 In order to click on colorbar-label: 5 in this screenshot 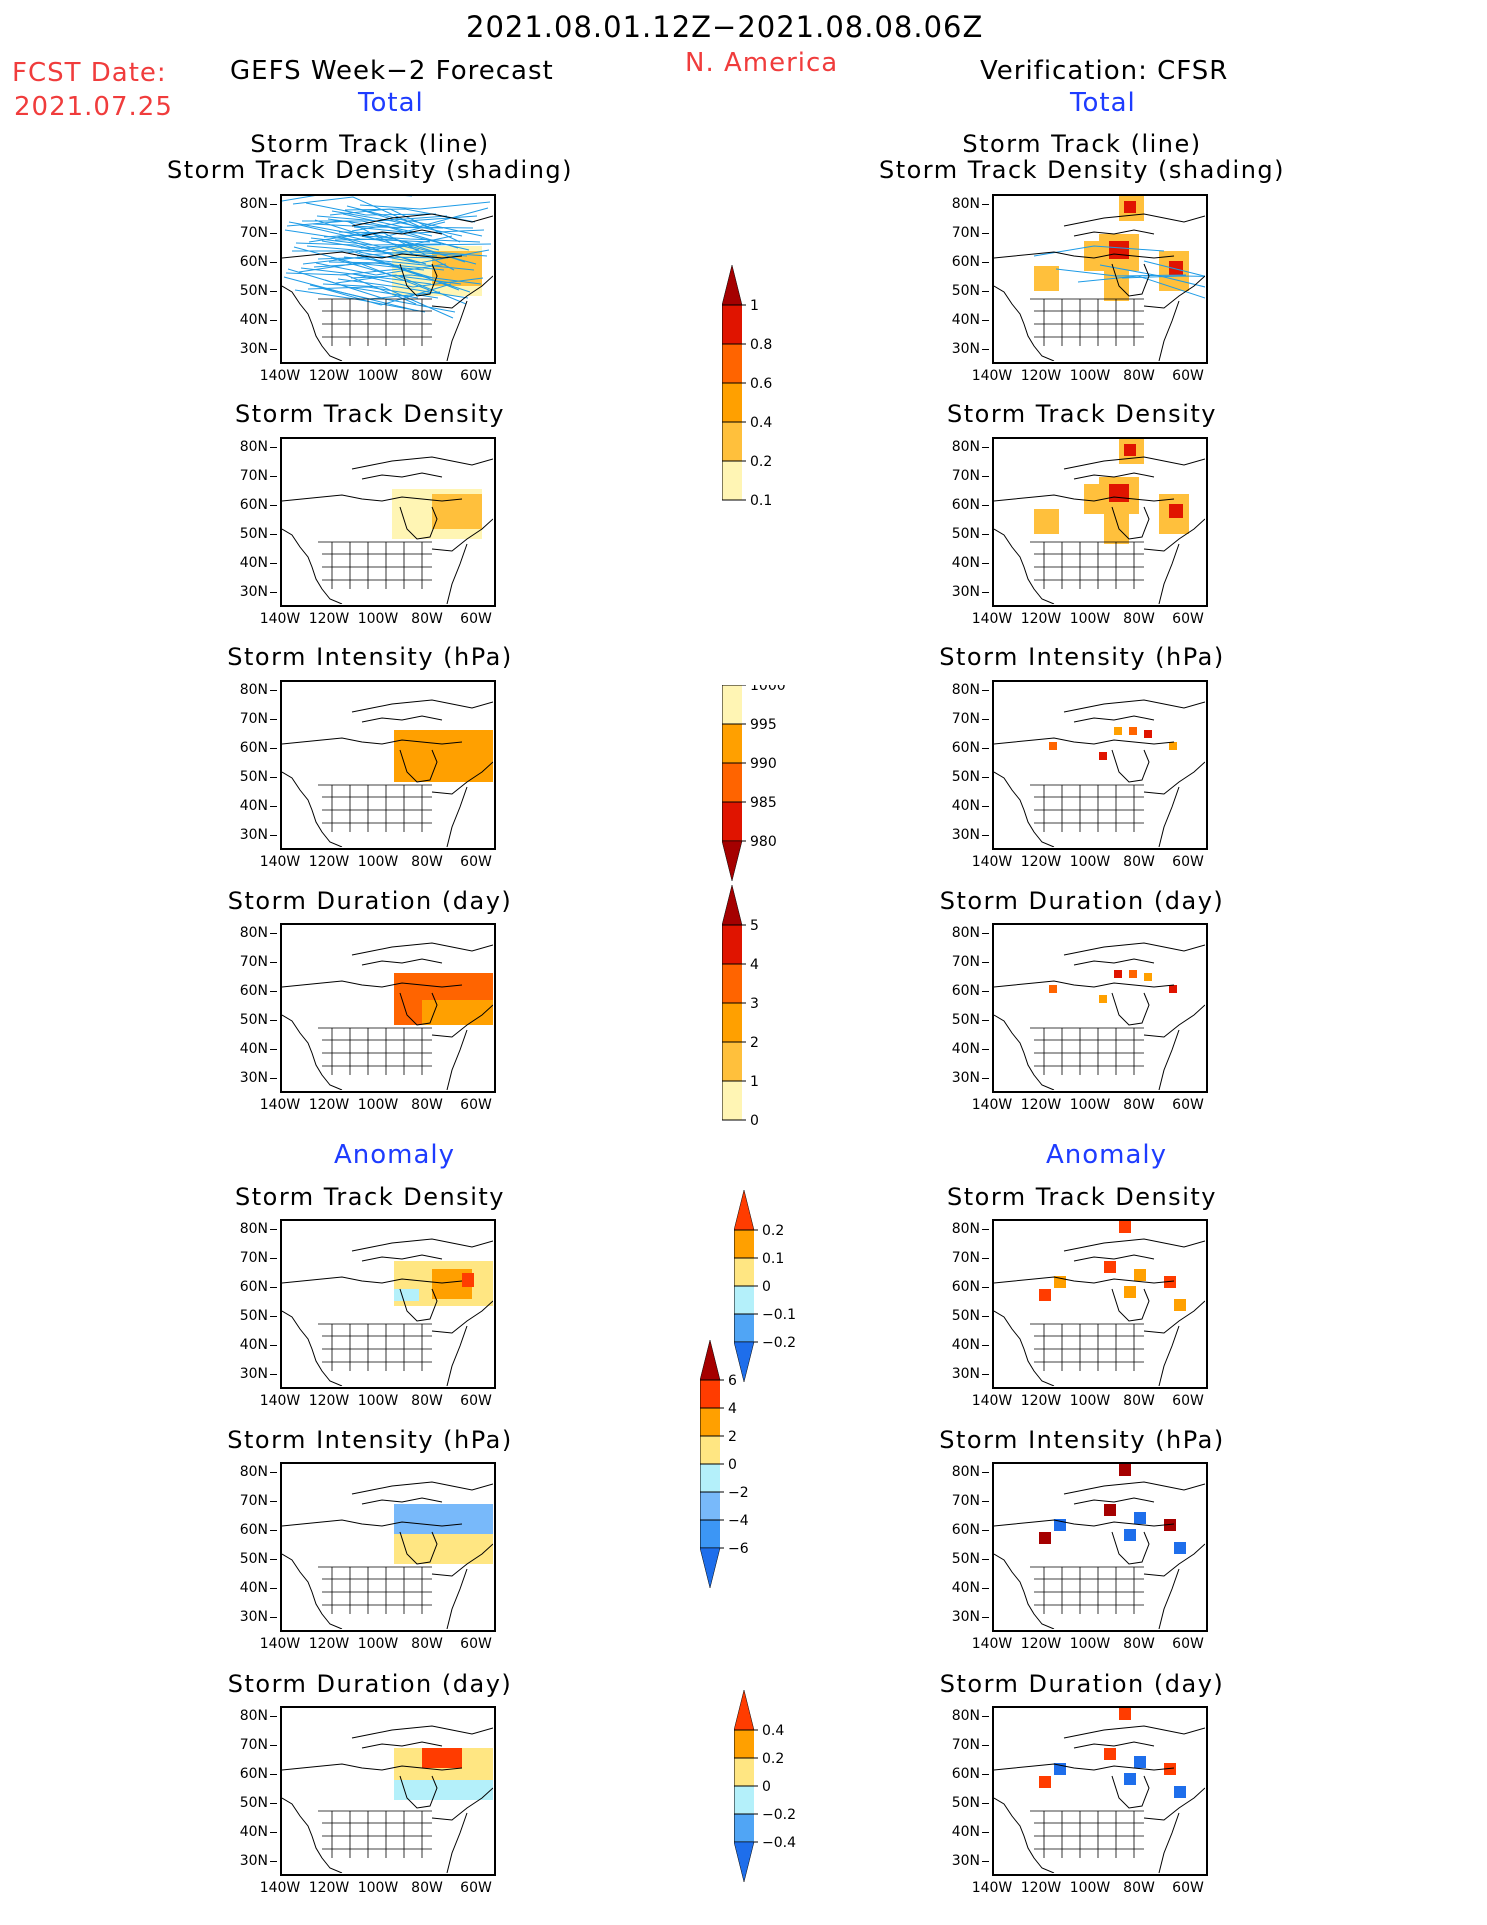, I will do `click(754, 926)`.